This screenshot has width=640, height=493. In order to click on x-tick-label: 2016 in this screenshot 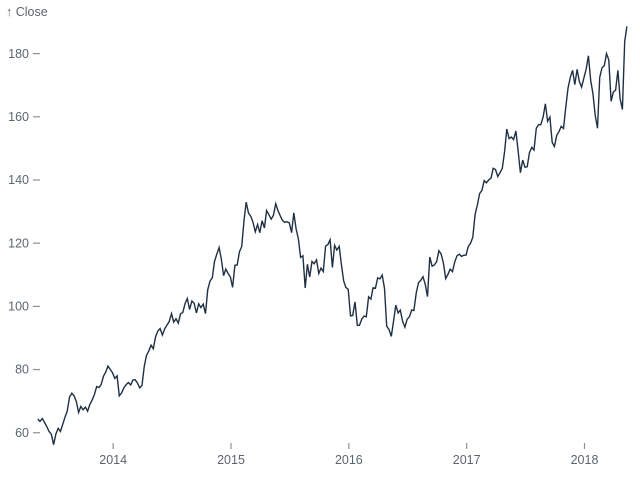, I will do `click(349, 460)`.